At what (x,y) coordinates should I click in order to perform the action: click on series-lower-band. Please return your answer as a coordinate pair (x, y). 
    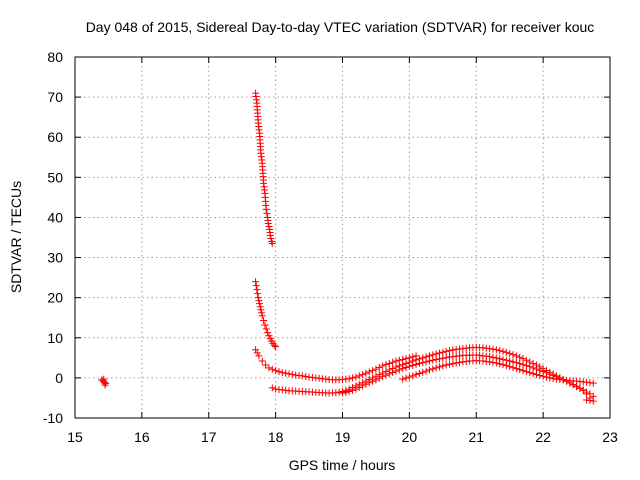
    Looking at the image, I should click on (468, 378).